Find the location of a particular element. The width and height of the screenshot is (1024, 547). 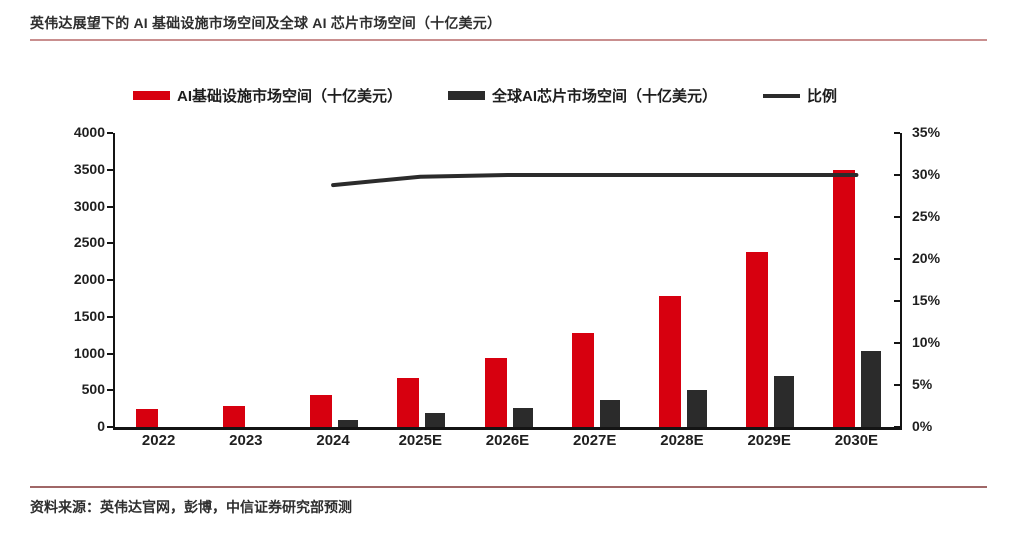

y-axis-label-right: 5% is located at coordinates (922, 384).